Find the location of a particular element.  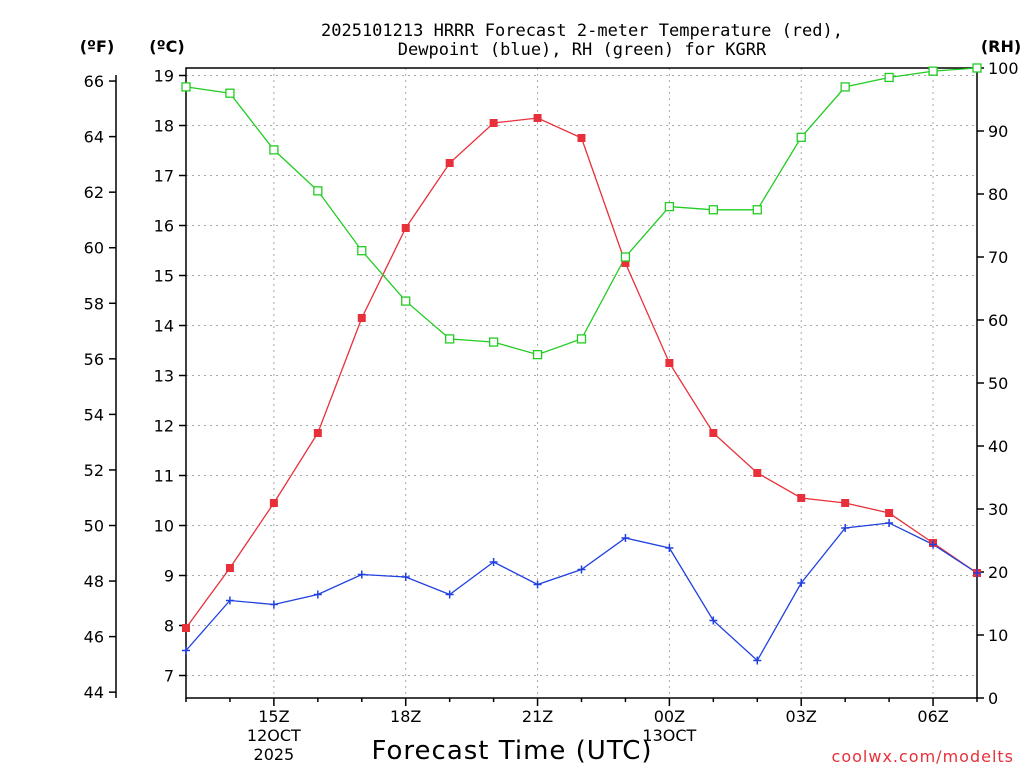

chart-title-line2: Dewpoint (blue), RH (green) for KGRR is located at coordinates (582, 50).